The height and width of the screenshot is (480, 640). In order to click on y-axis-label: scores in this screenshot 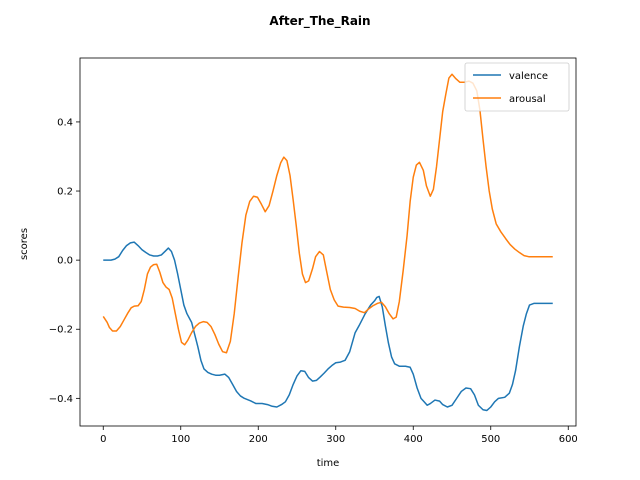, I will do `click(24, 244)`.